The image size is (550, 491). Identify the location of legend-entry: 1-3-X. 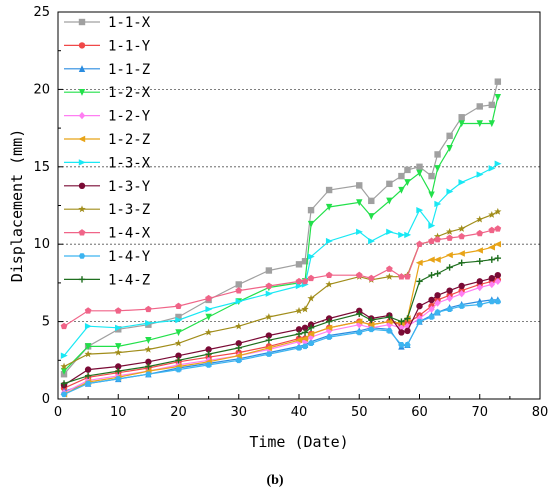
(107, 163).